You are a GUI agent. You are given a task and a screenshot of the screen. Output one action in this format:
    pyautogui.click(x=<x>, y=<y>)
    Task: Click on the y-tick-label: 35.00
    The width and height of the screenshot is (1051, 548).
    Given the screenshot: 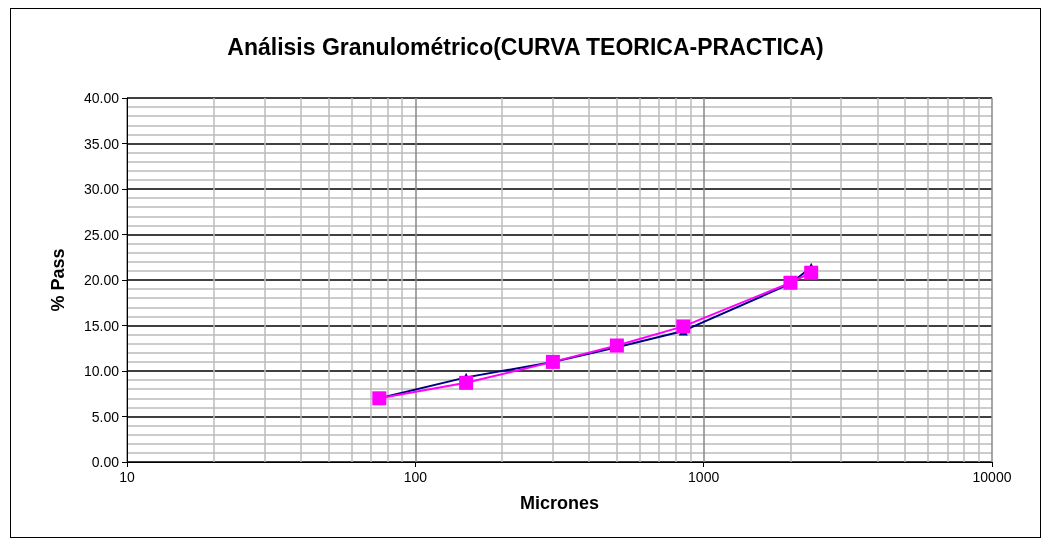 What is the action you would take?
    pyautogui.click(x=101, y=143)
    